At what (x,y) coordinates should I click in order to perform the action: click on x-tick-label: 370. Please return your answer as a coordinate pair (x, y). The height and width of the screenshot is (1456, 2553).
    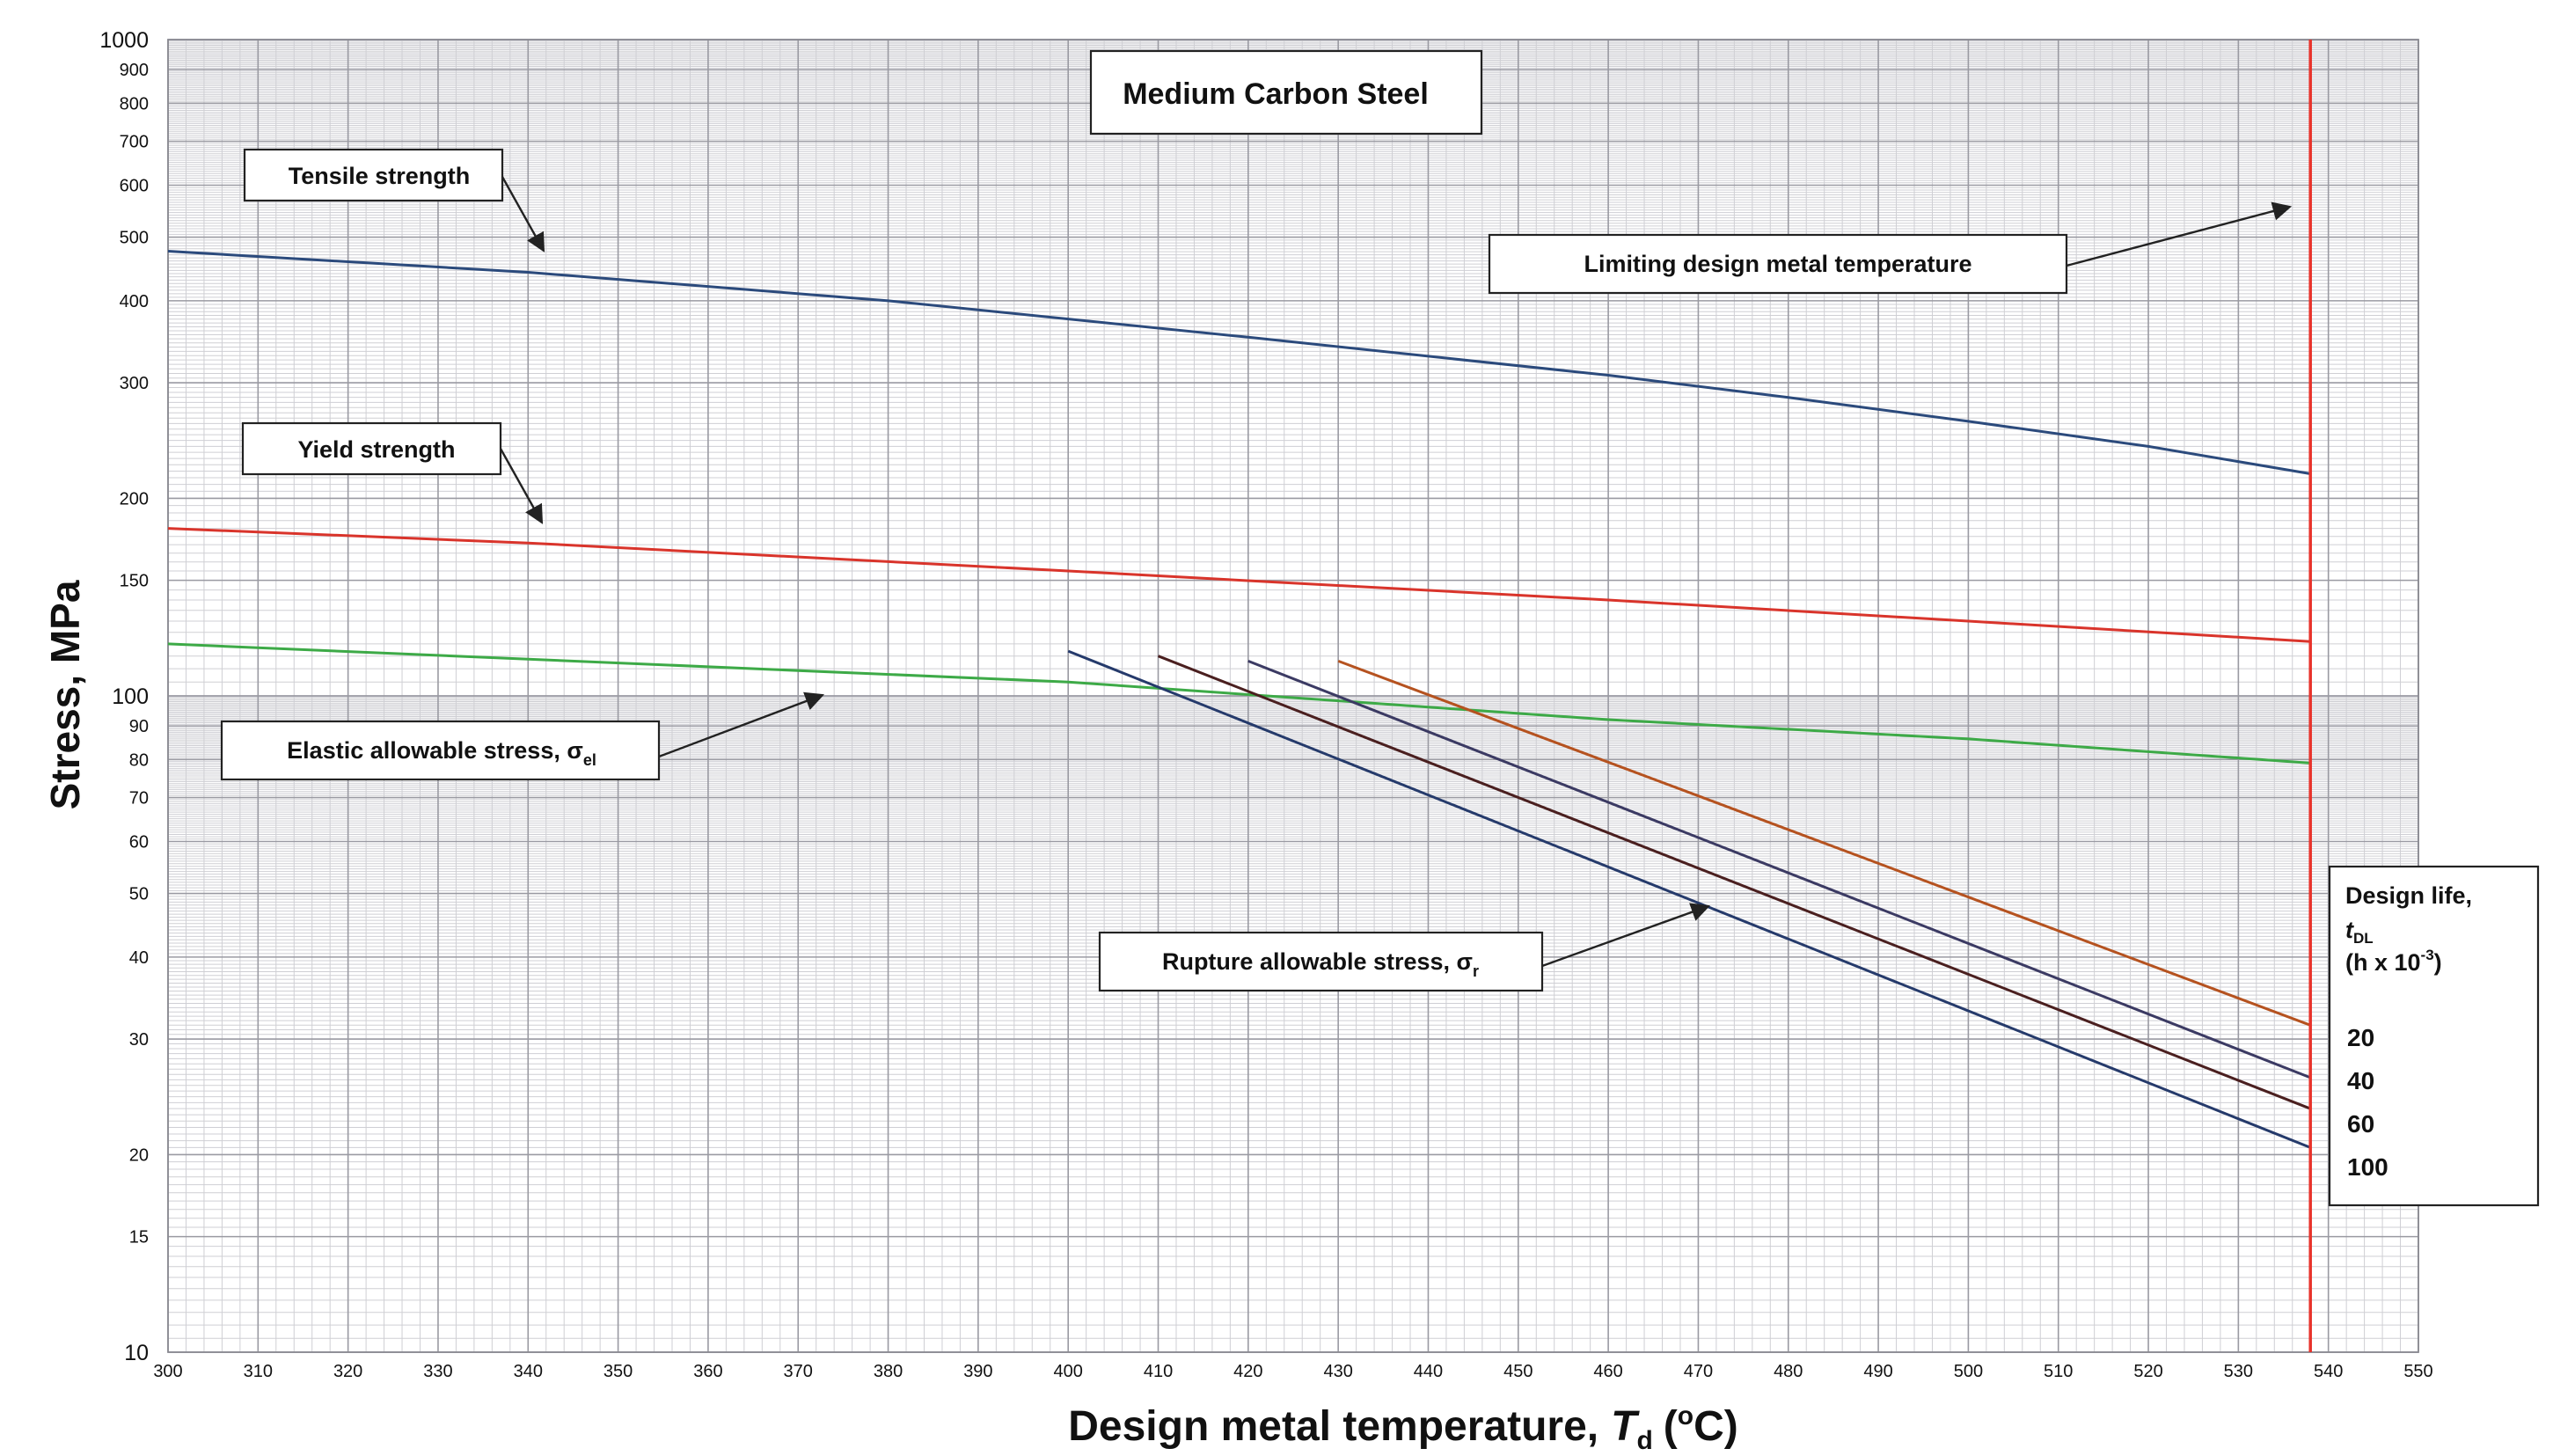
    Looking at the image, I should click on (798, 1371).